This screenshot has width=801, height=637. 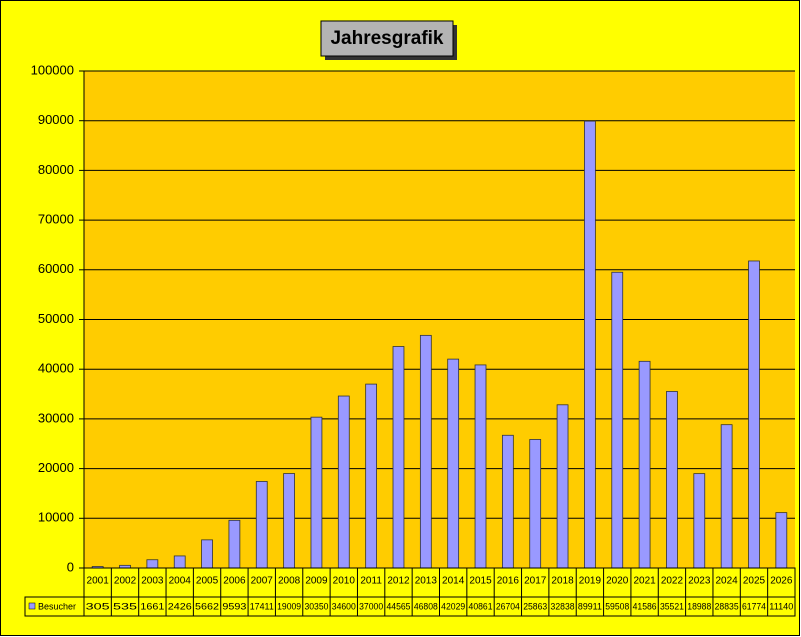 I want to click on y-tick-label: 100000, so click(x=52, y=69).